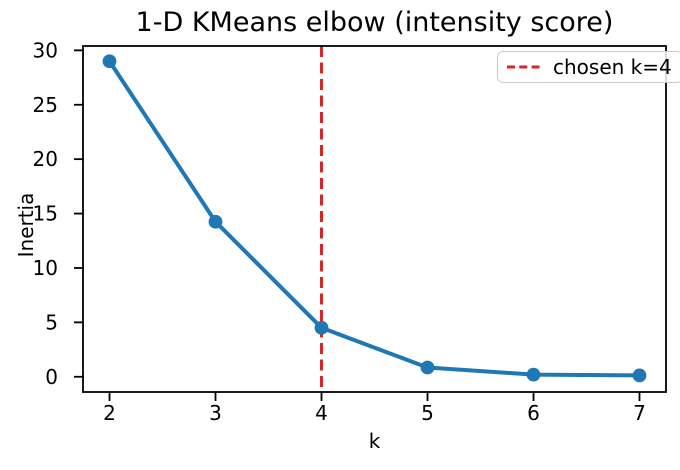 The image size is (680, 470). I want to click on data-point-k4, so click(321, 327).